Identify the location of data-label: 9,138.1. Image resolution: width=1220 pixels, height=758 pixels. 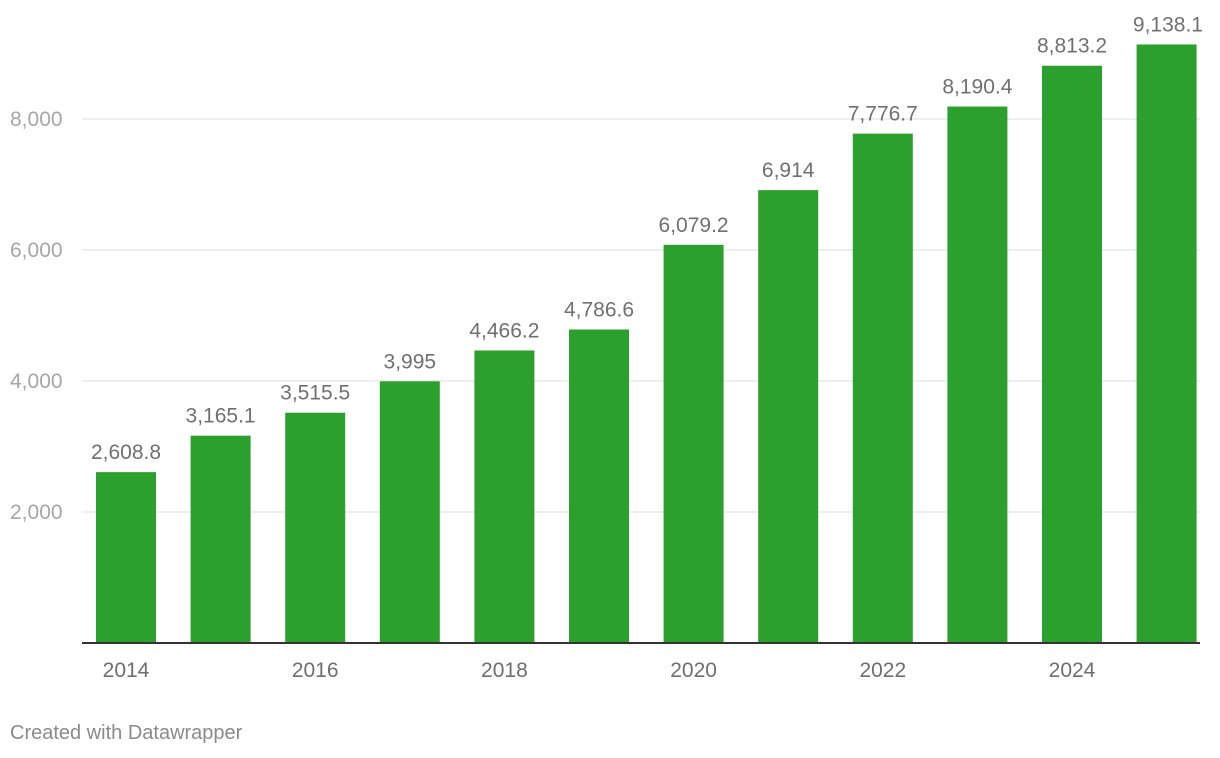
(1168, 24).